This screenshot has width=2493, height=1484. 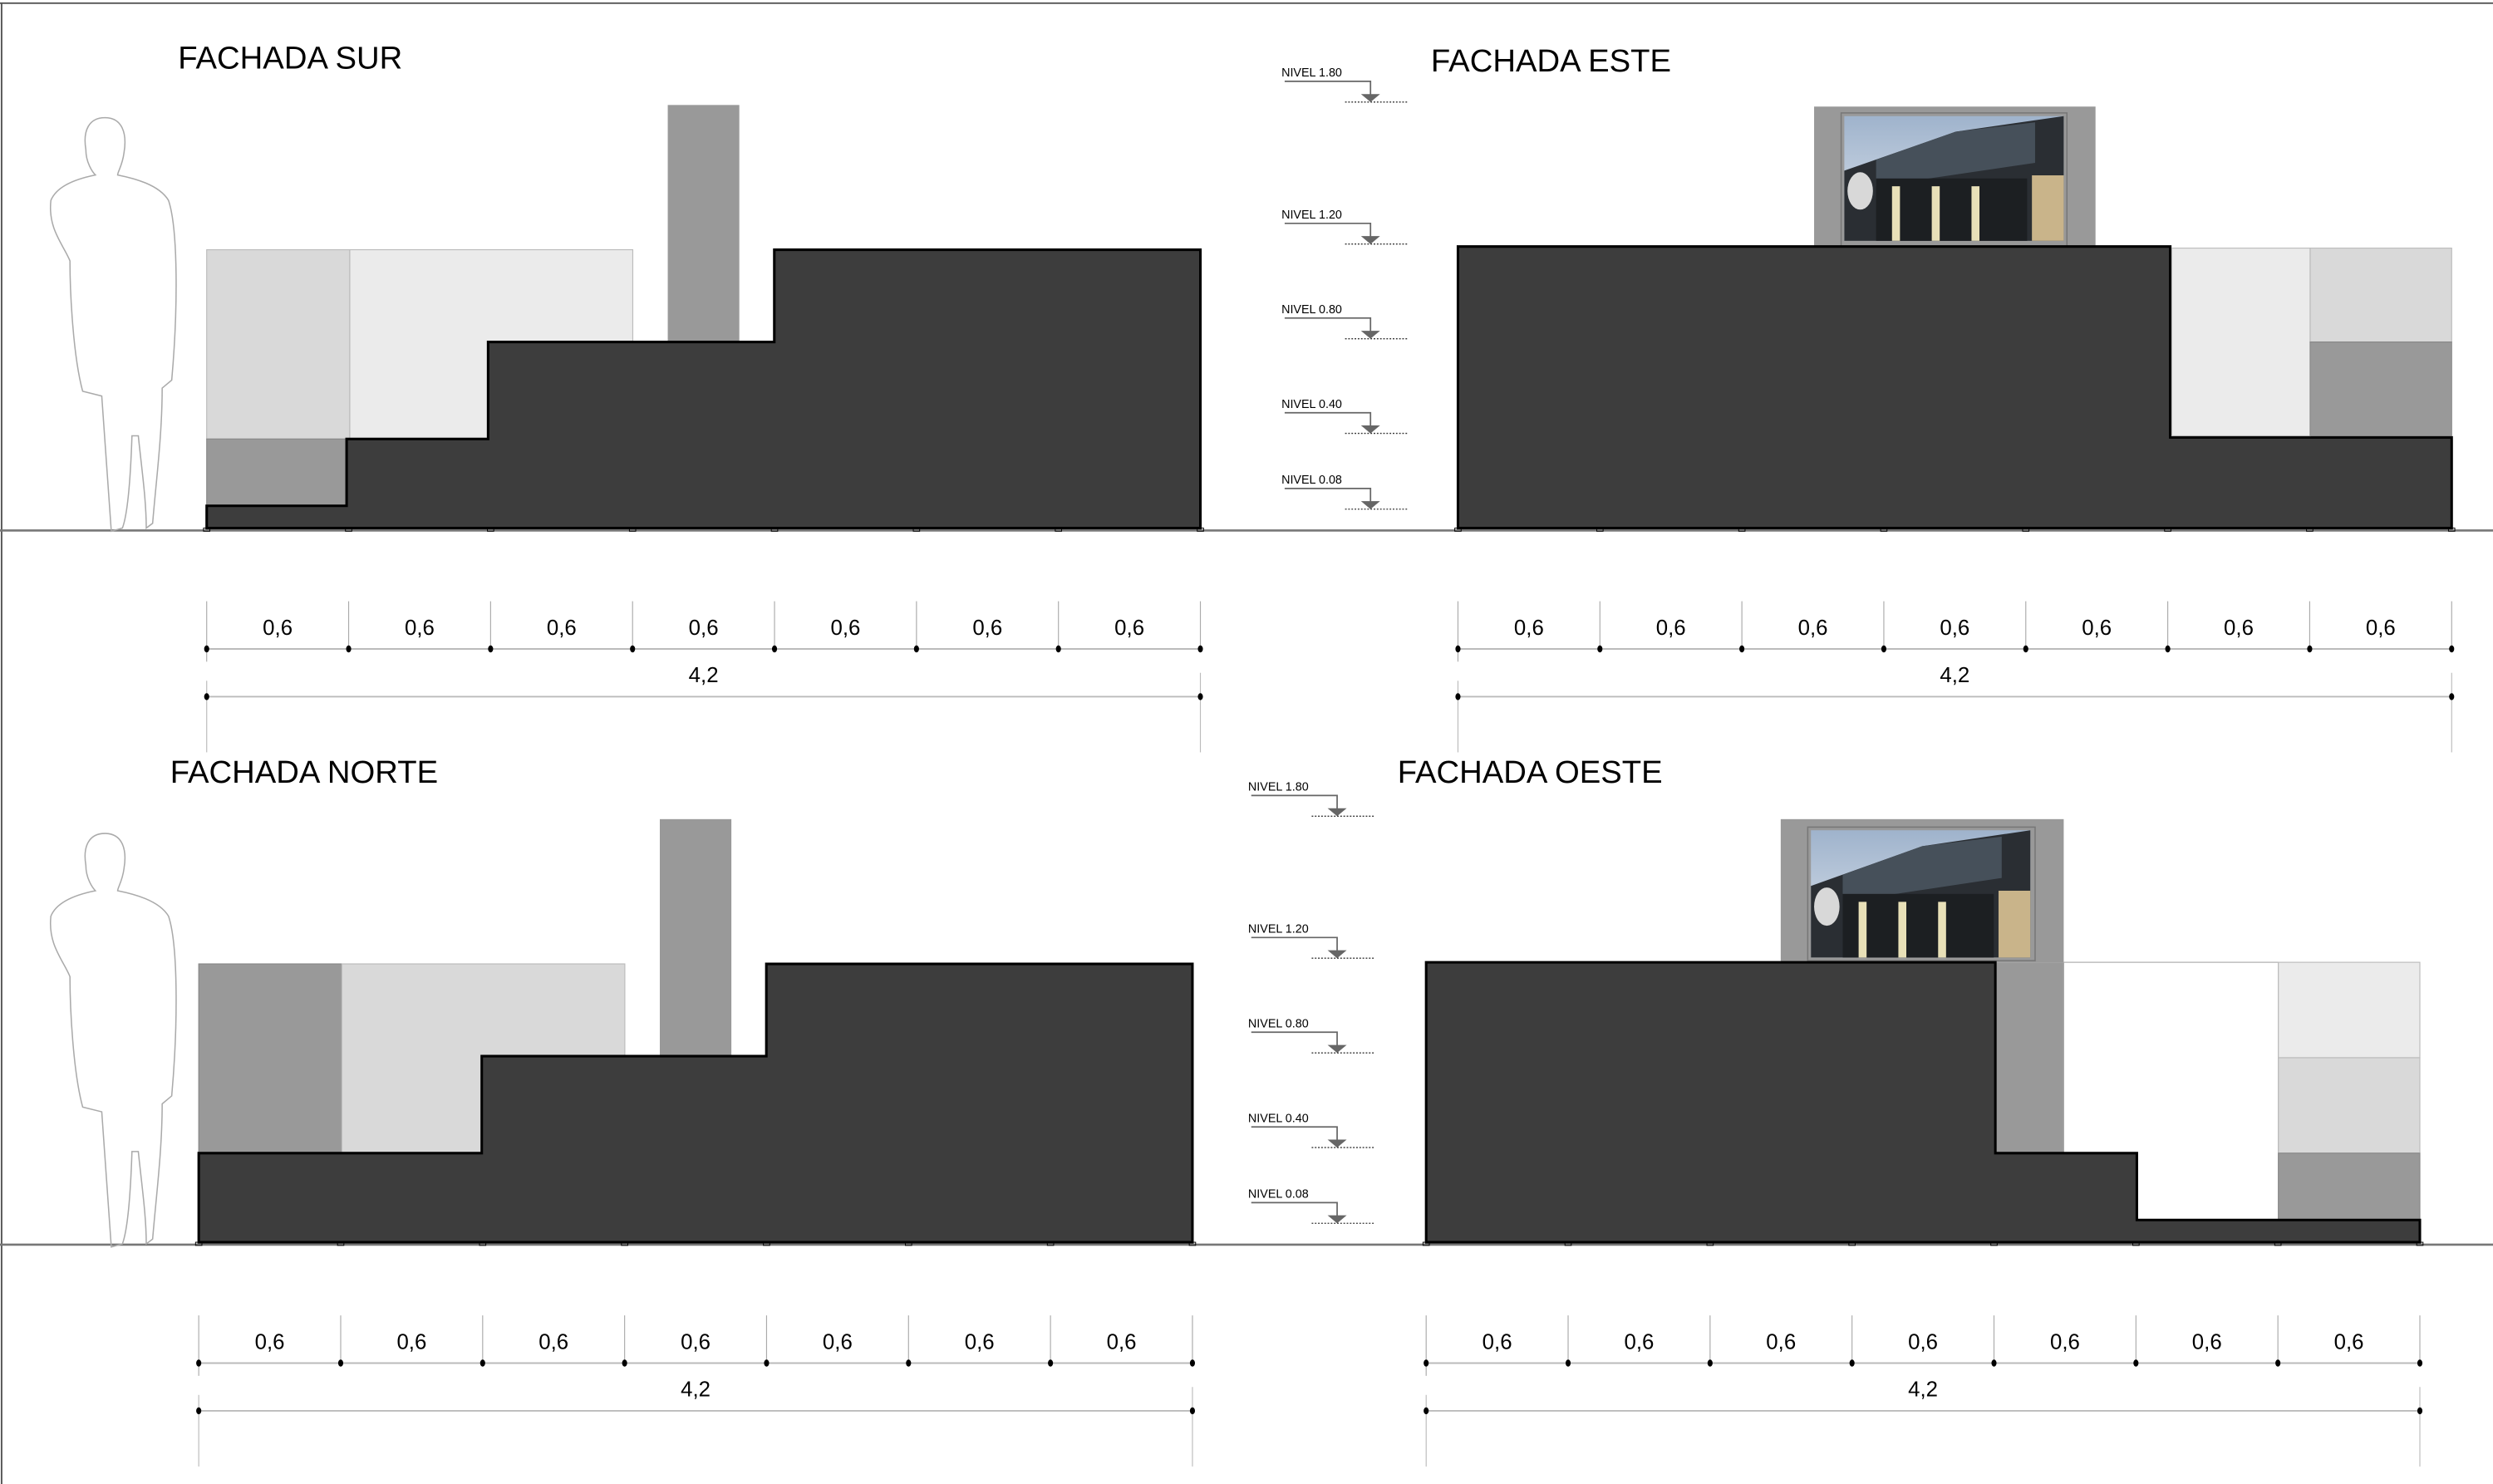 What do you see at coordinates (695, 1103) in the screenshot?
I see `stepped-volume` at bounding box center [695, 1103].